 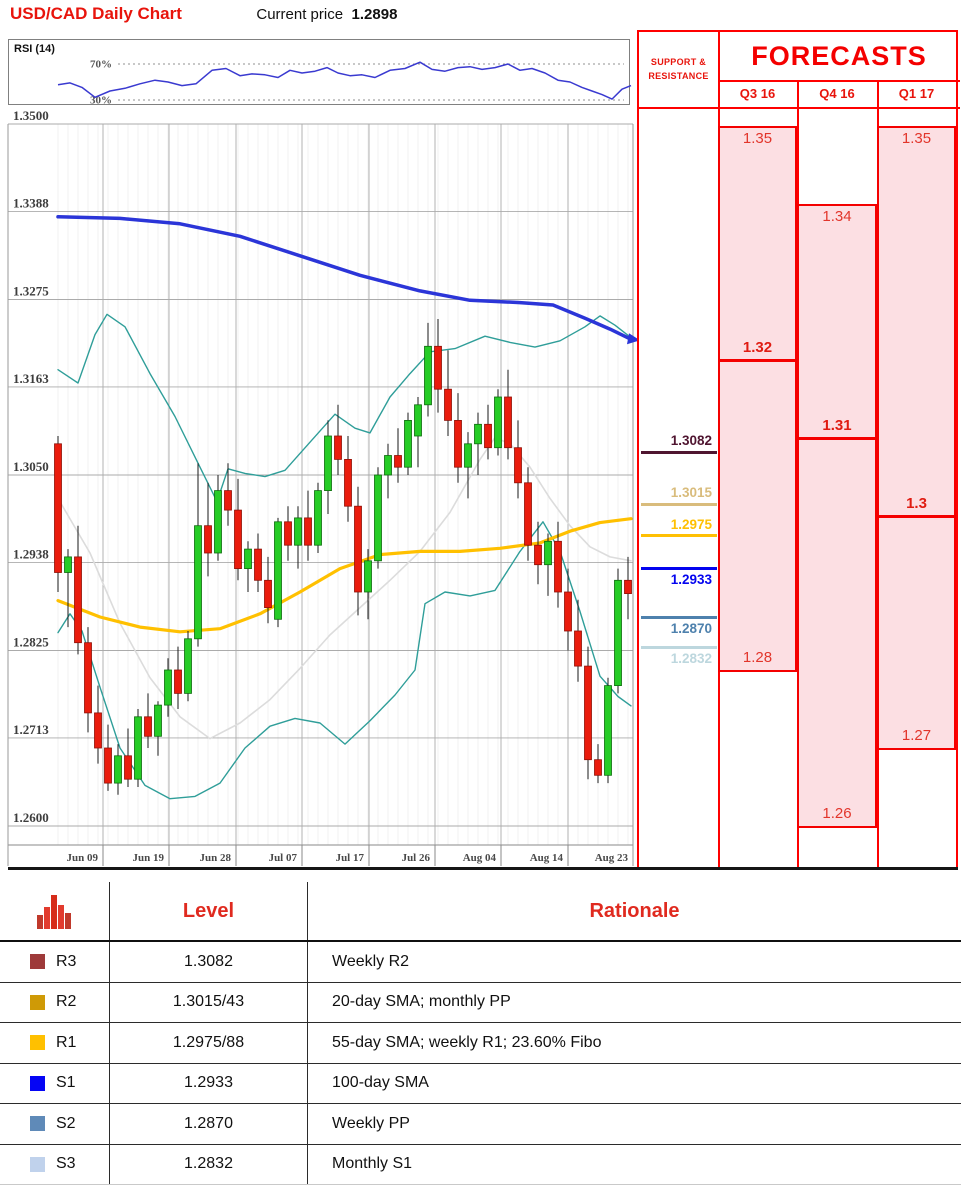 I want to click on support-resistance-header-line2: RESISTANCE, so click(x=678, y=75).